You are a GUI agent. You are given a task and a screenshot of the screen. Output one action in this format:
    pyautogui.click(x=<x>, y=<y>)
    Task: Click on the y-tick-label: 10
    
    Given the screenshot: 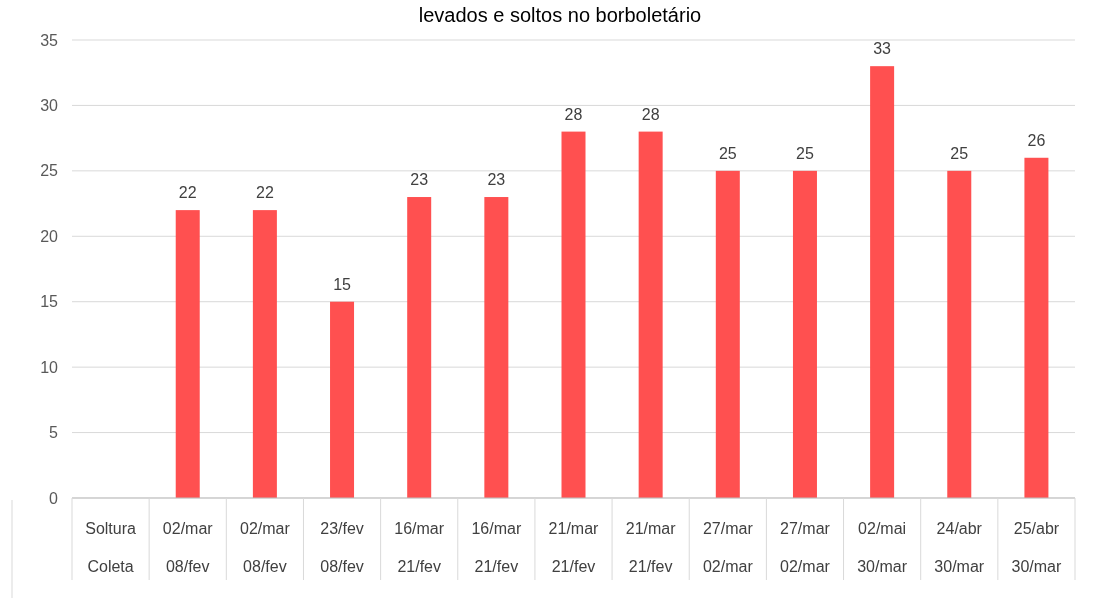 What is the action you would take?
    pyautogui.click(x=49, y=367)
    